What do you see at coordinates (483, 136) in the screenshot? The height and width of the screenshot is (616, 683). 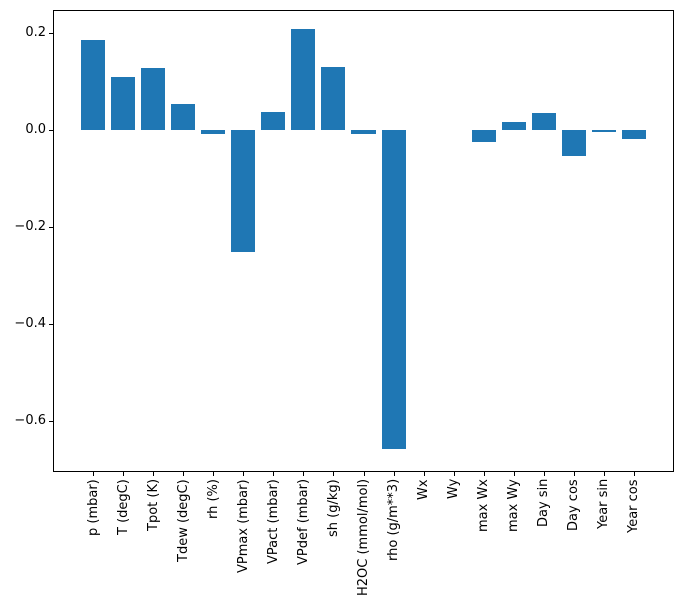 I see `bar-max-wx` at bounding box center [483, 136].